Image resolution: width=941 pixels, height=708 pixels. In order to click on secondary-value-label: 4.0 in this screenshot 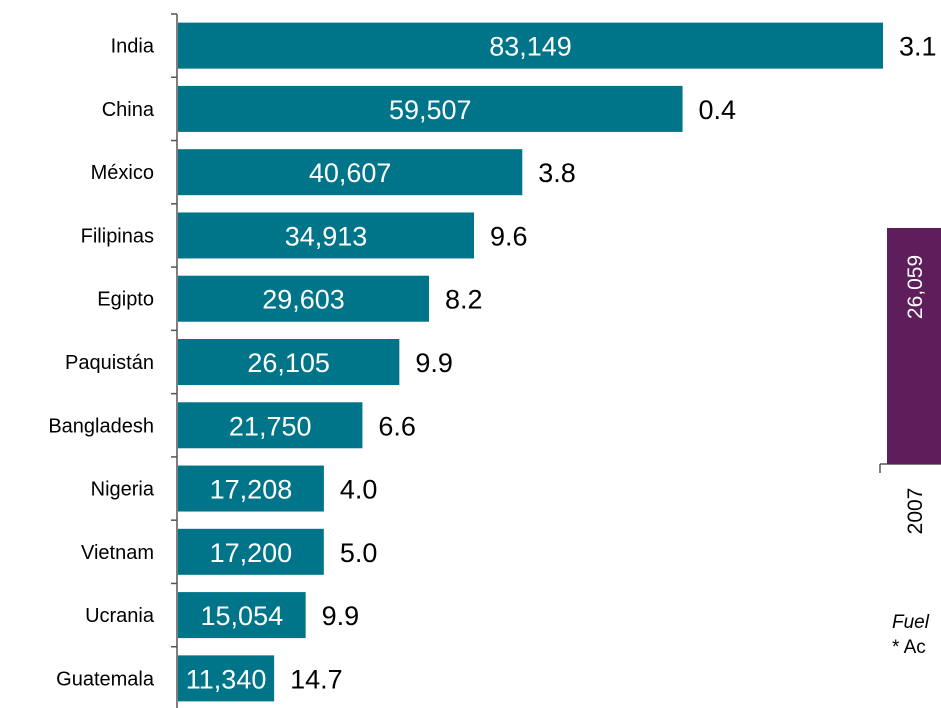, I will do `click(359, 490)`.